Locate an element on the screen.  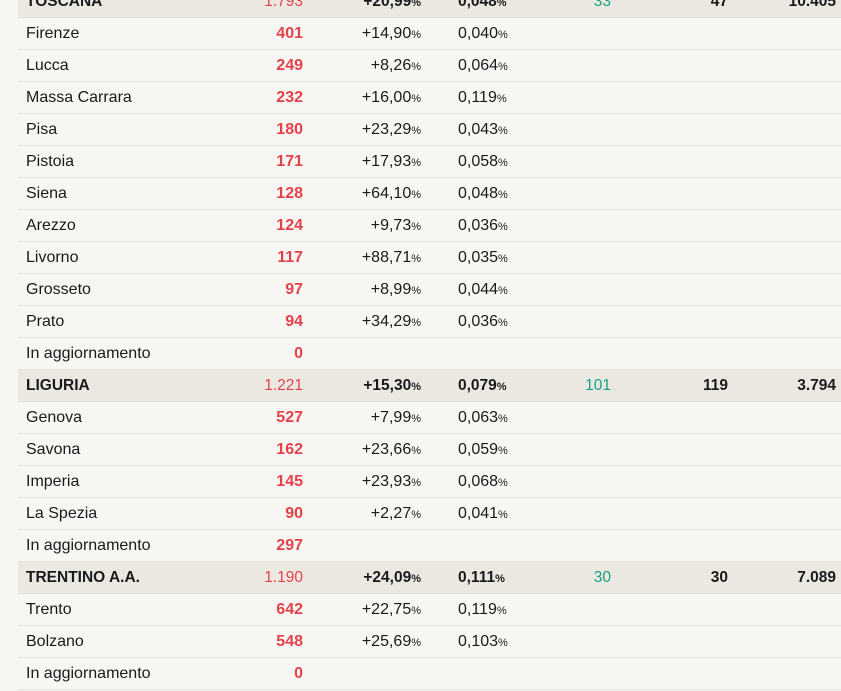
new-cases: 249 is located at coordinates (289, 65).